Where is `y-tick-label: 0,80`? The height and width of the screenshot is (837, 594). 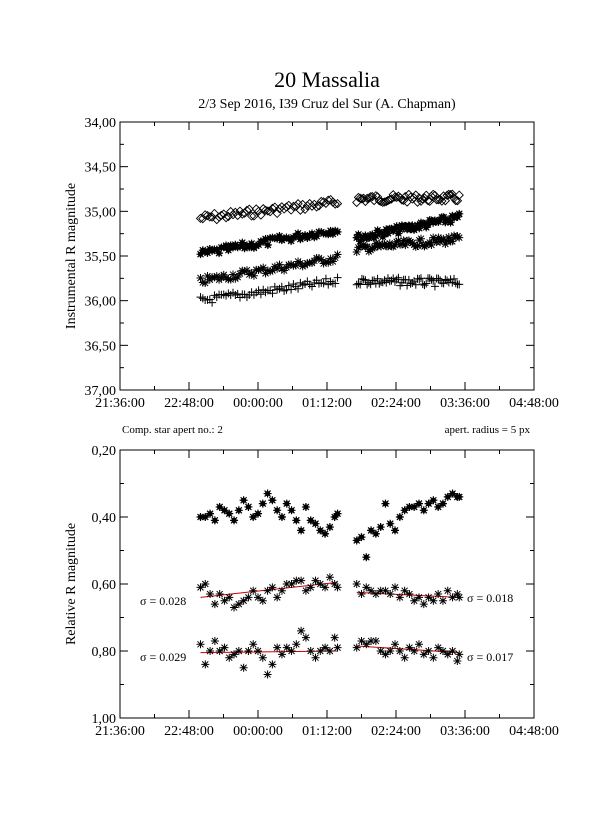 y-tick-label: 0,80 is located at coordinates (104, 652).